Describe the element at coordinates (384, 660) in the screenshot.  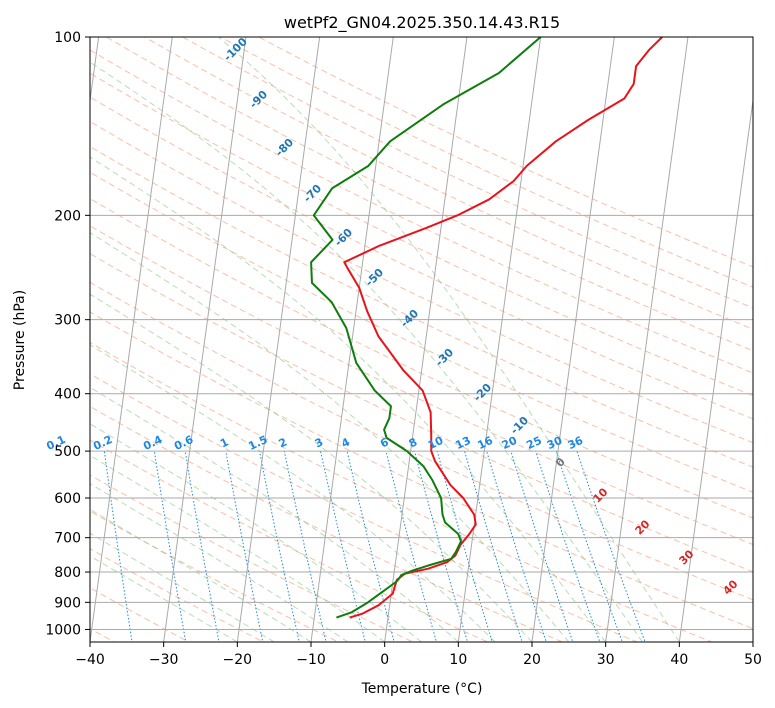
I see `x-tick-label: 0` at that location.